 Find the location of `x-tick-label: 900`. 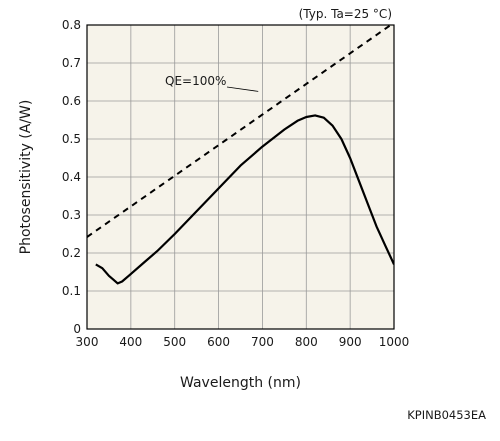

x-tick-label: 900 is located at coordinates (350, 342).